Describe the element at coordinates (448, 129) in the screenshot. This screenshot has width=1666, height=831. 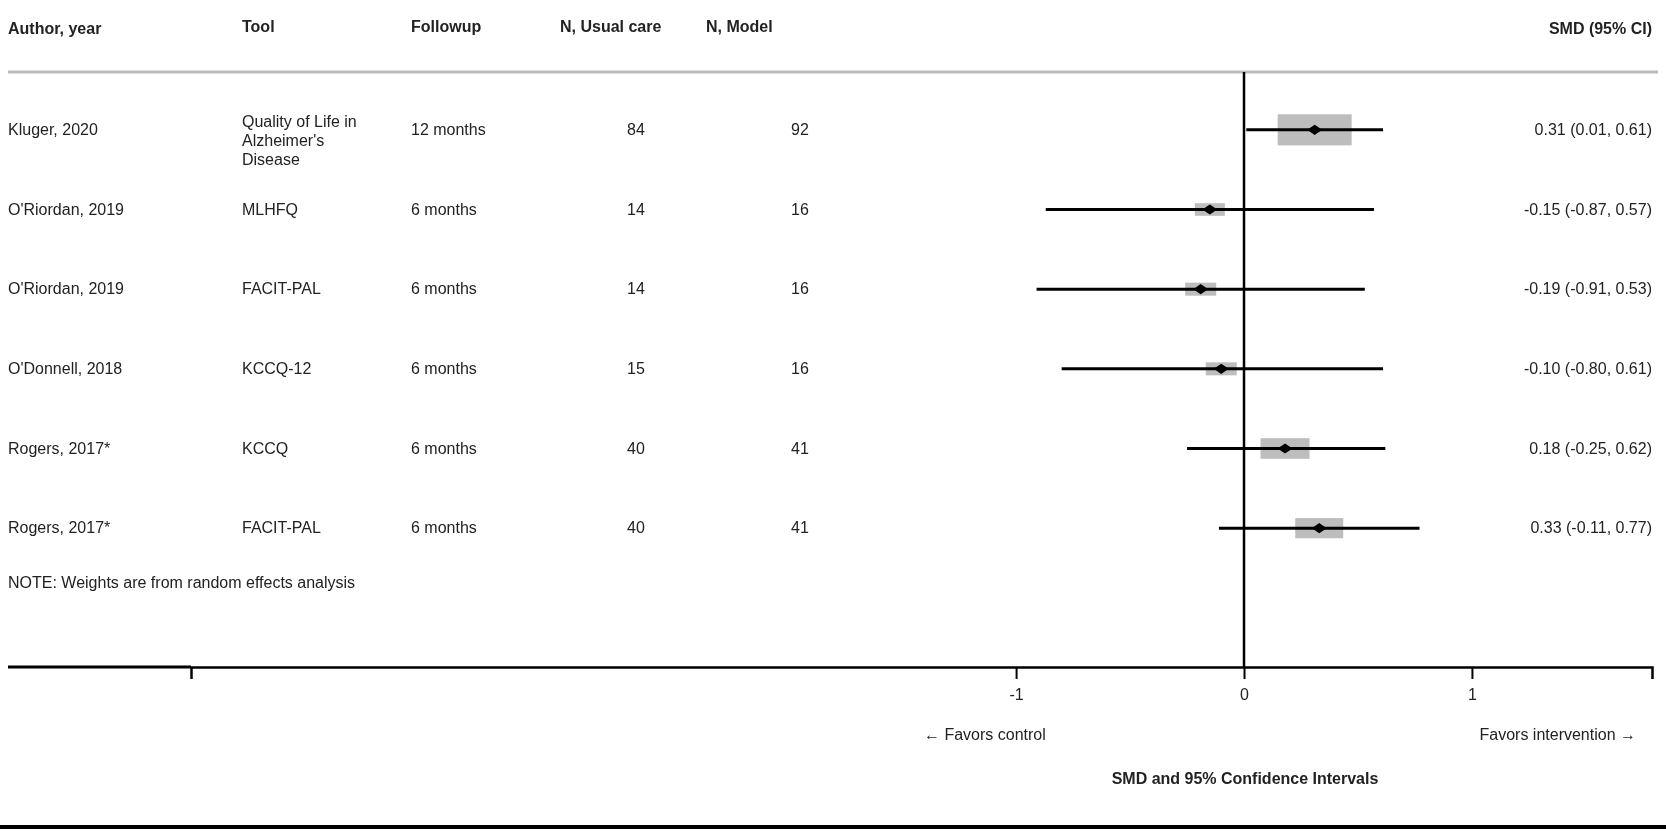
I see `annotation: 12 months` at that location.